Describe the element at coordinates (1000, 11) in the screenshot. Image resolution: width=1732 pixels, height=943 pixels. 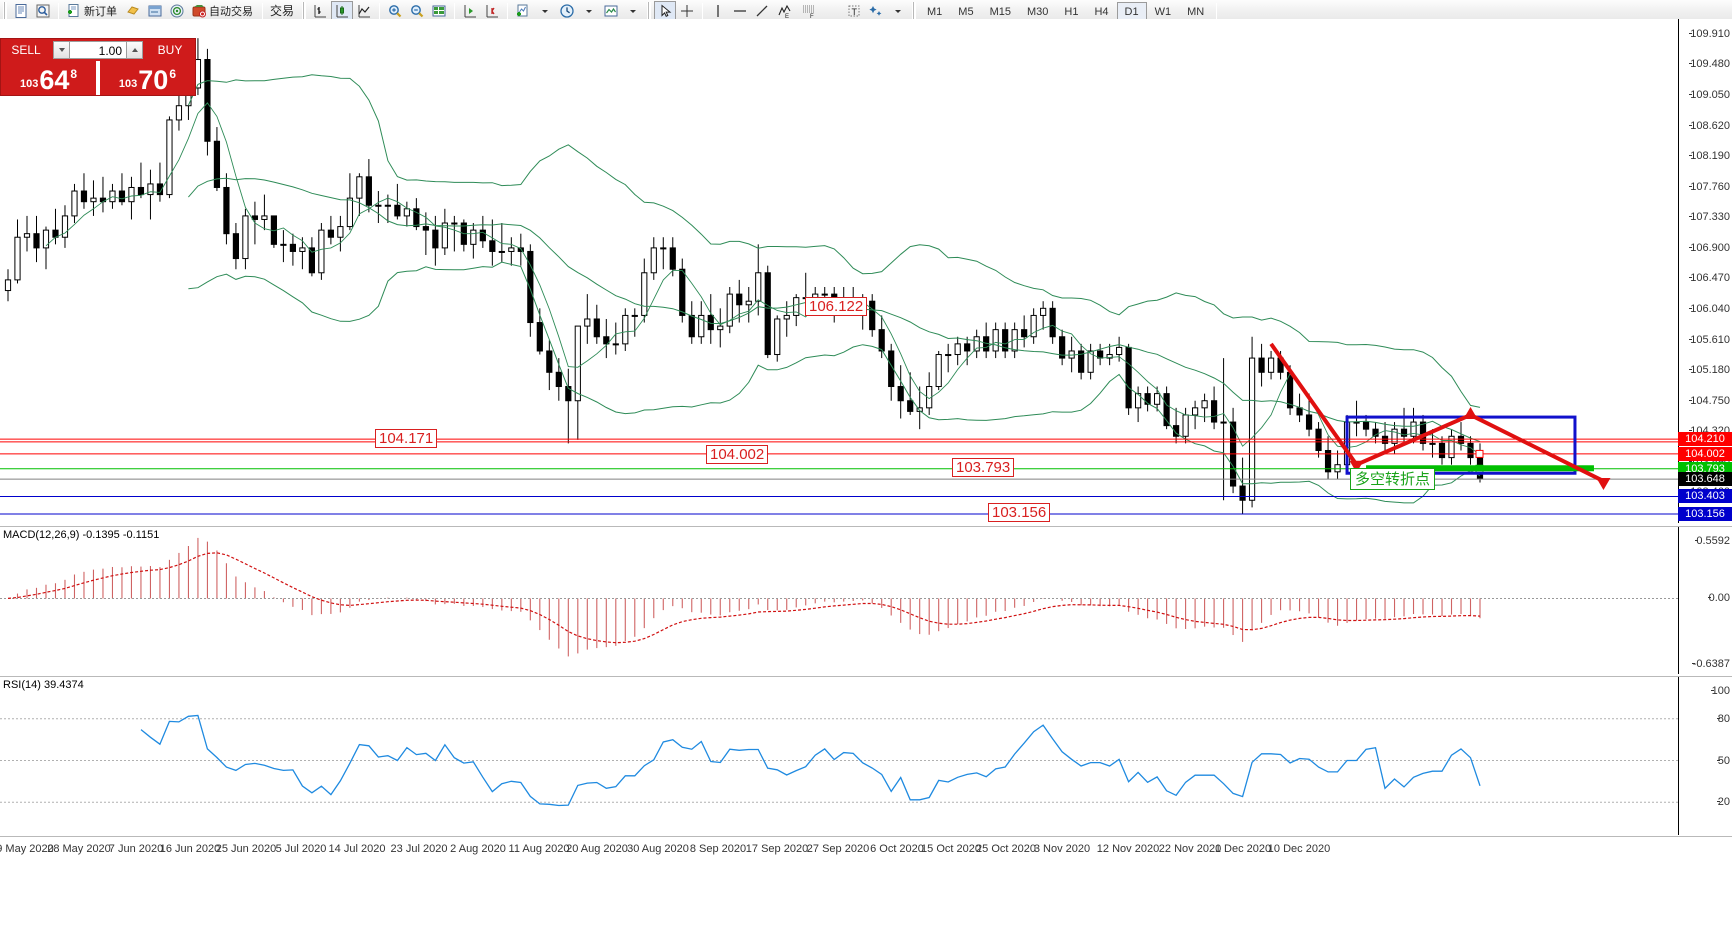
I see `timeframe-m15-button: M15` at that location.